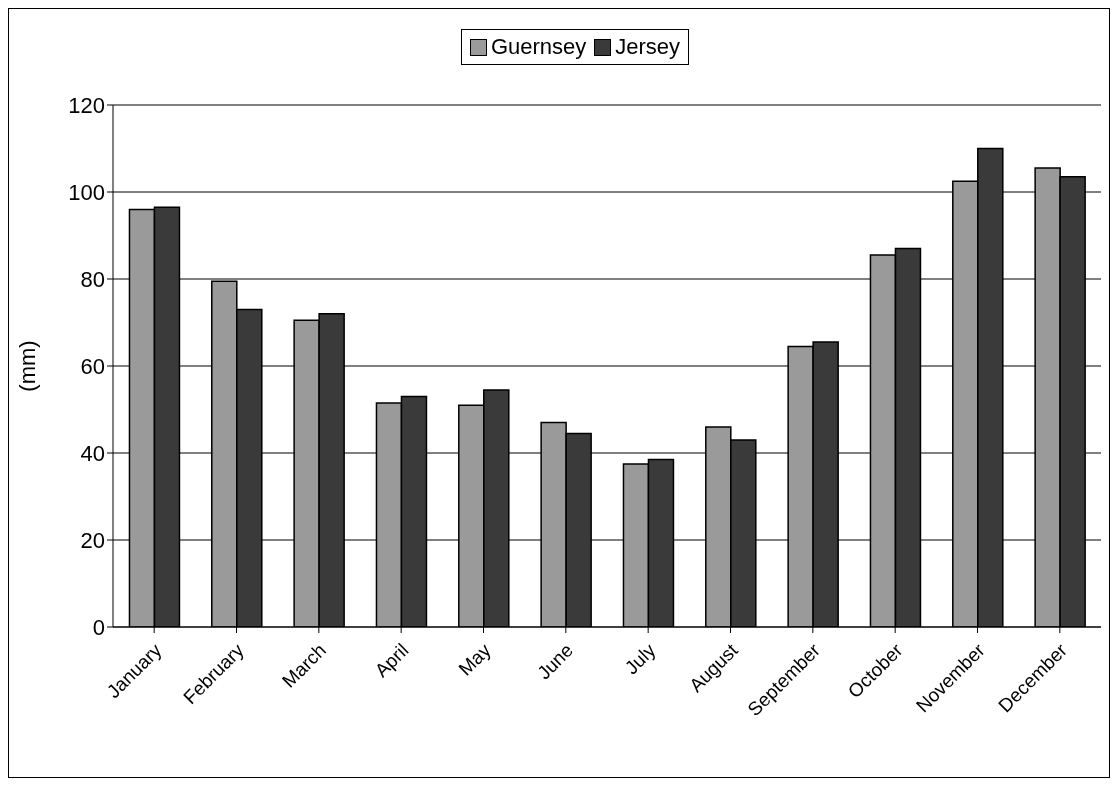  Describe the element at coordinates (640, 659) in the screenshot. I see `x-tick-label: July` at that location.